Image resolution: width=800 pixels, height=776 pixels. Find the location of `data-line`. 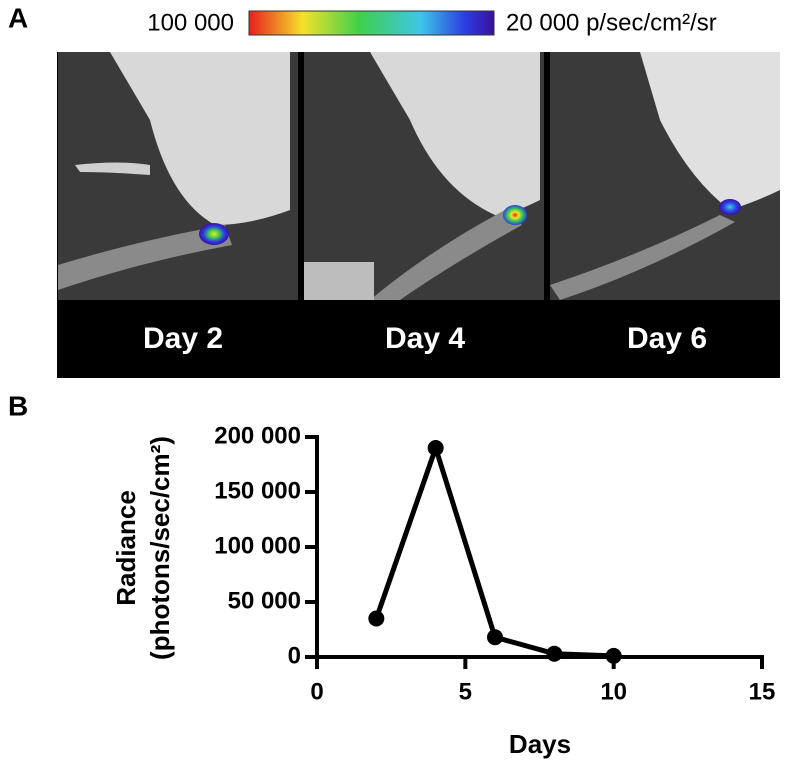

data-line is located at coordinates (493, 552).